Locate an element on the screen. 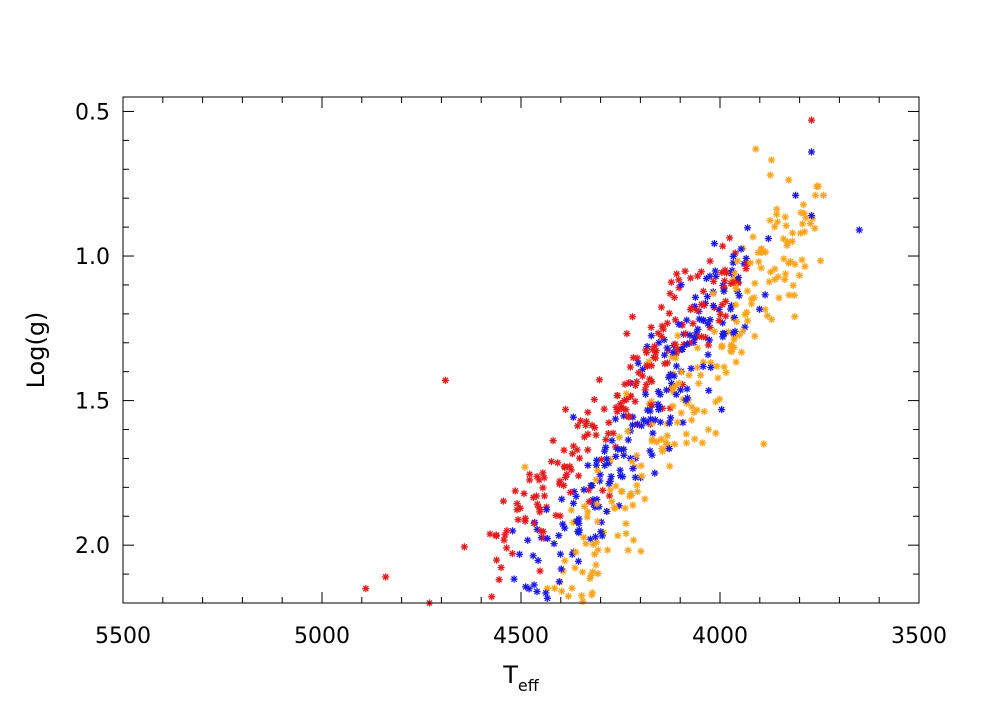 The width and height of the screenshot is (981, 701). x-tick-label: 3500 is located at coordinates (919, 636).